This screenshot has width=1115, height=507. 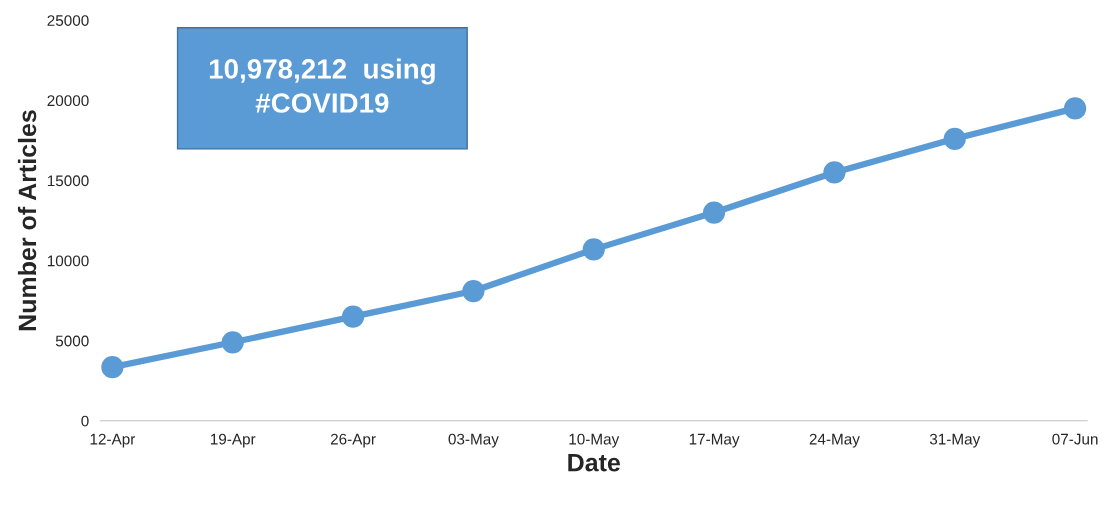 I want to click on y-tick-label: 25000, so click(x=68, y=20).